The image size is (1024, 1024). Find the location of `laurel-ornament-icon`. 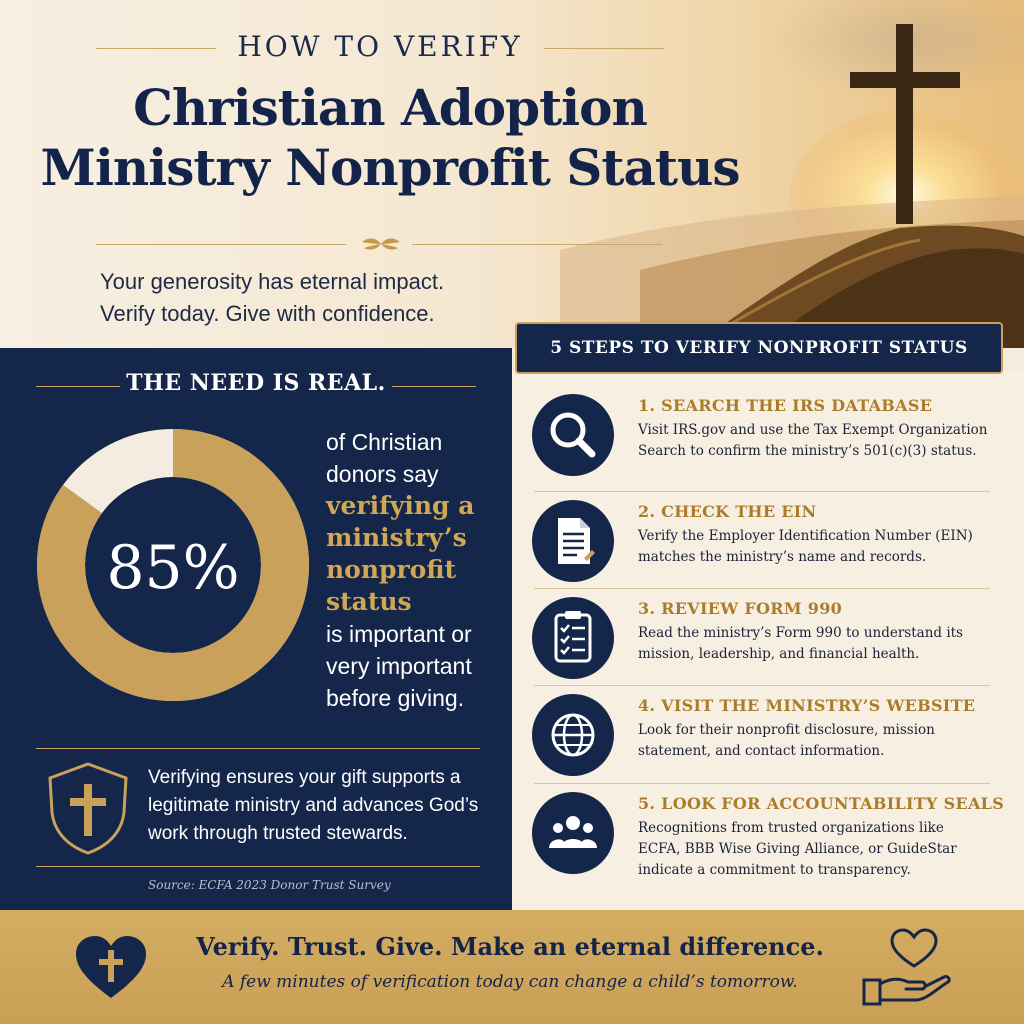

laurel-ornament-icon is located at coordinates (381, 244).